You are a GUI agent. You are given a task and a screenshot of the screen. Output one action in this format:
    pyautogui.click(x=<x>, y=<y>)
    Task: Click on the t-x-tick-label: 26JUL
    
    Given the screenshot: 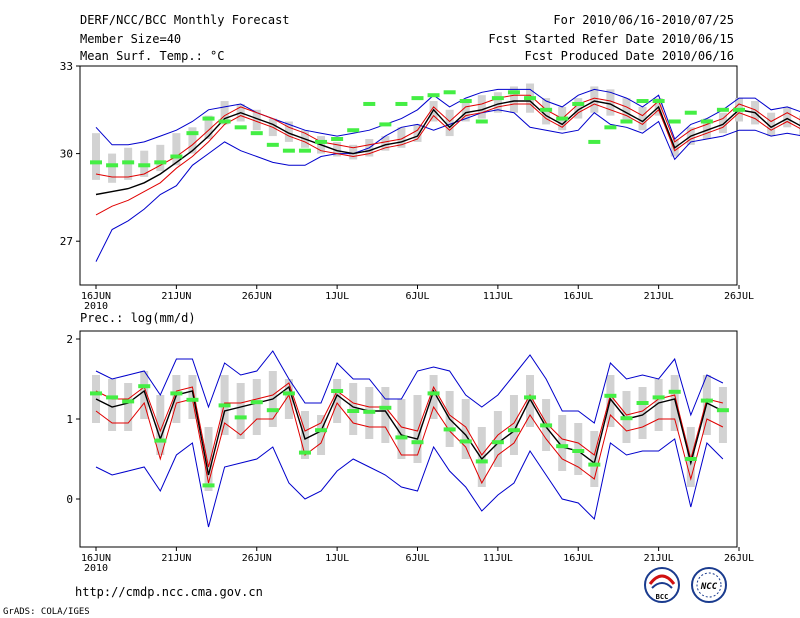 What is the action you would take?
    pyautogui.click(x=739, y=296)
    